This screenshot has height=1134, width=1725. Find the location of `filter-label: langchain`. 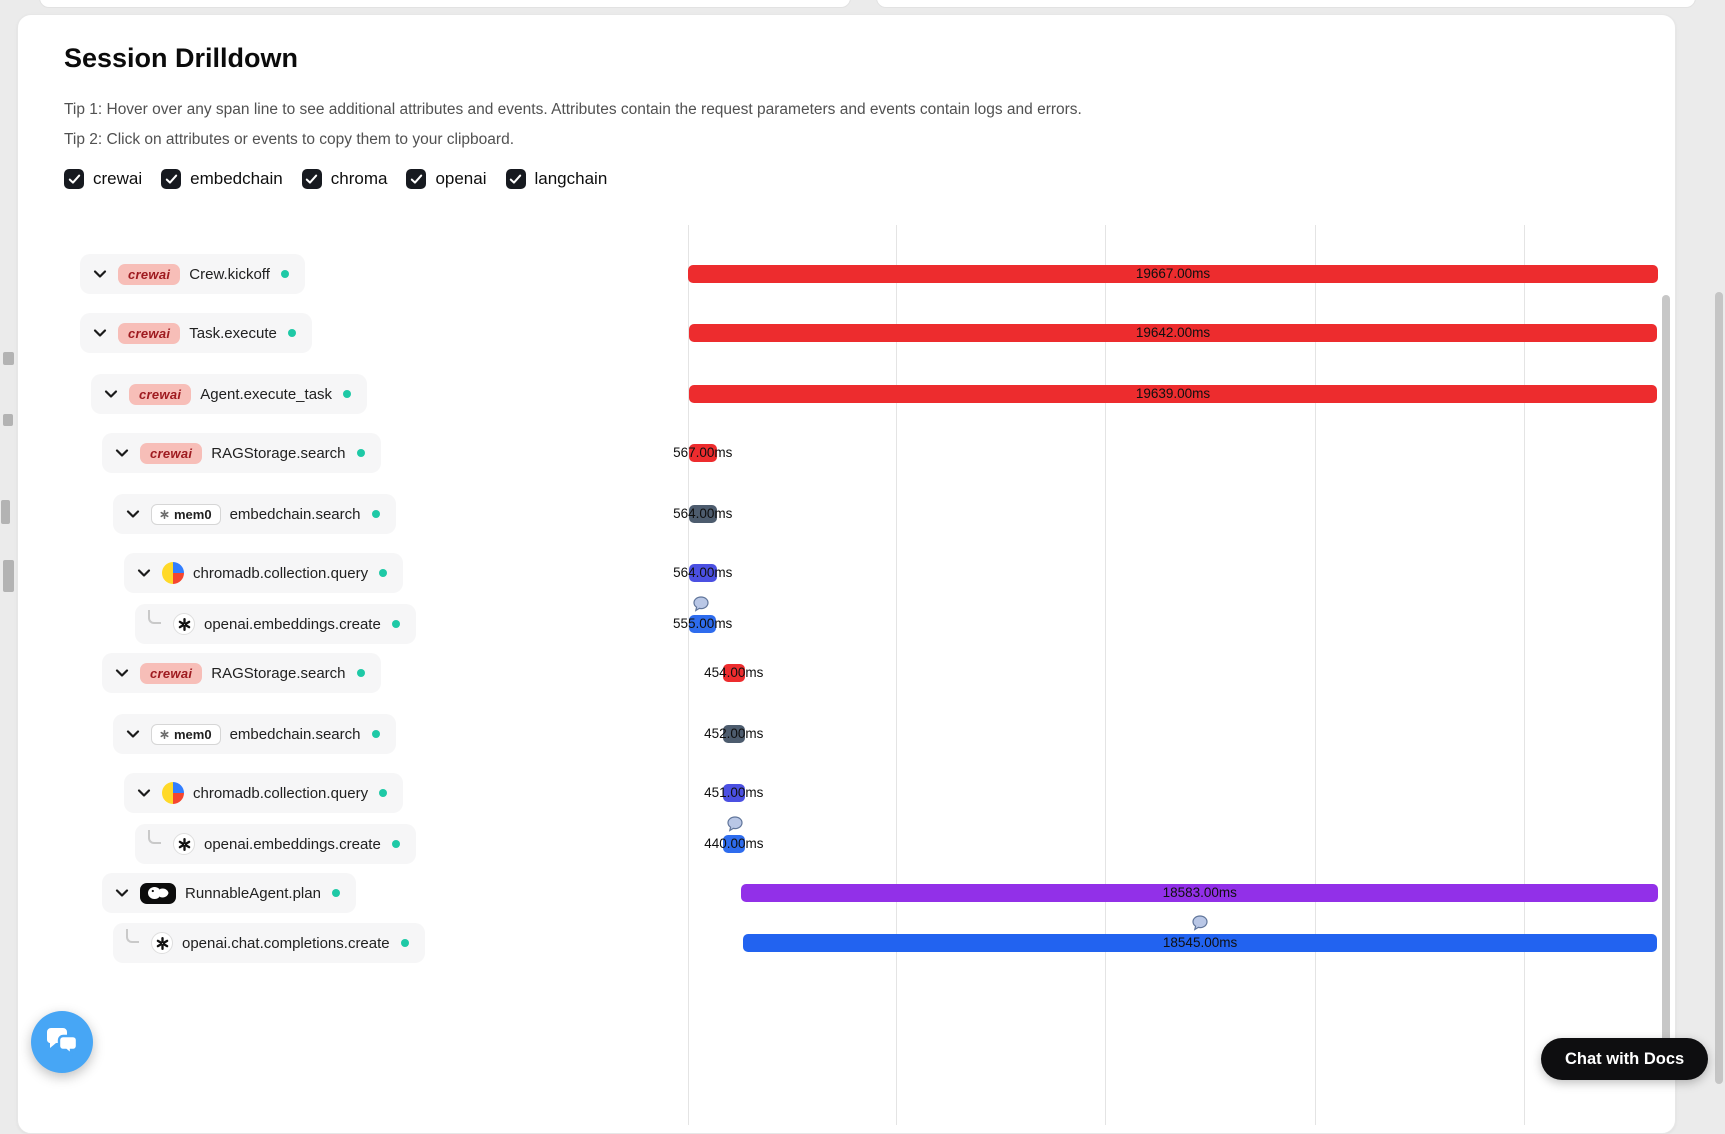

filter-label: langchain is located at coordinates (571, 178).